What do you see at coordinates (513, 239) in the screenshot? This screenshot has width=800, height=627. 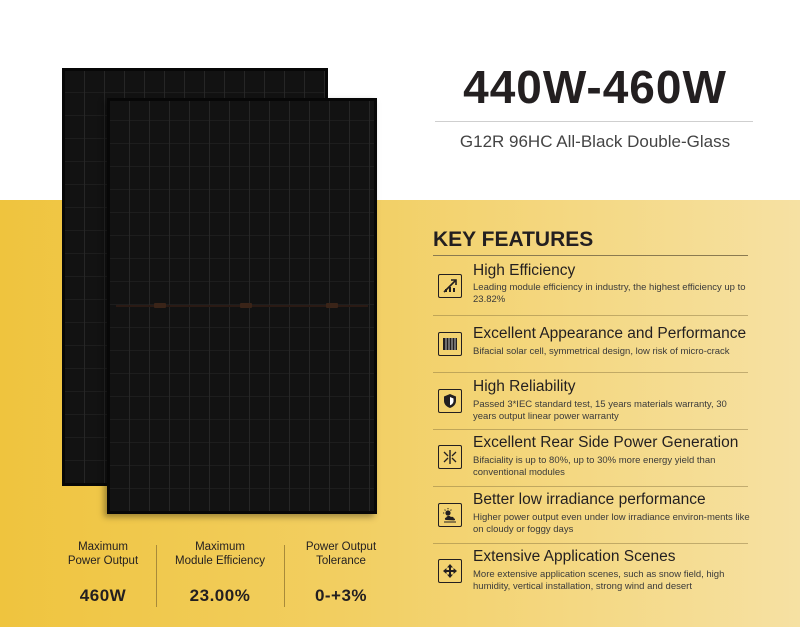 I see `key-features-heading: KEY FEATURES` at bounding box center [513, 239].